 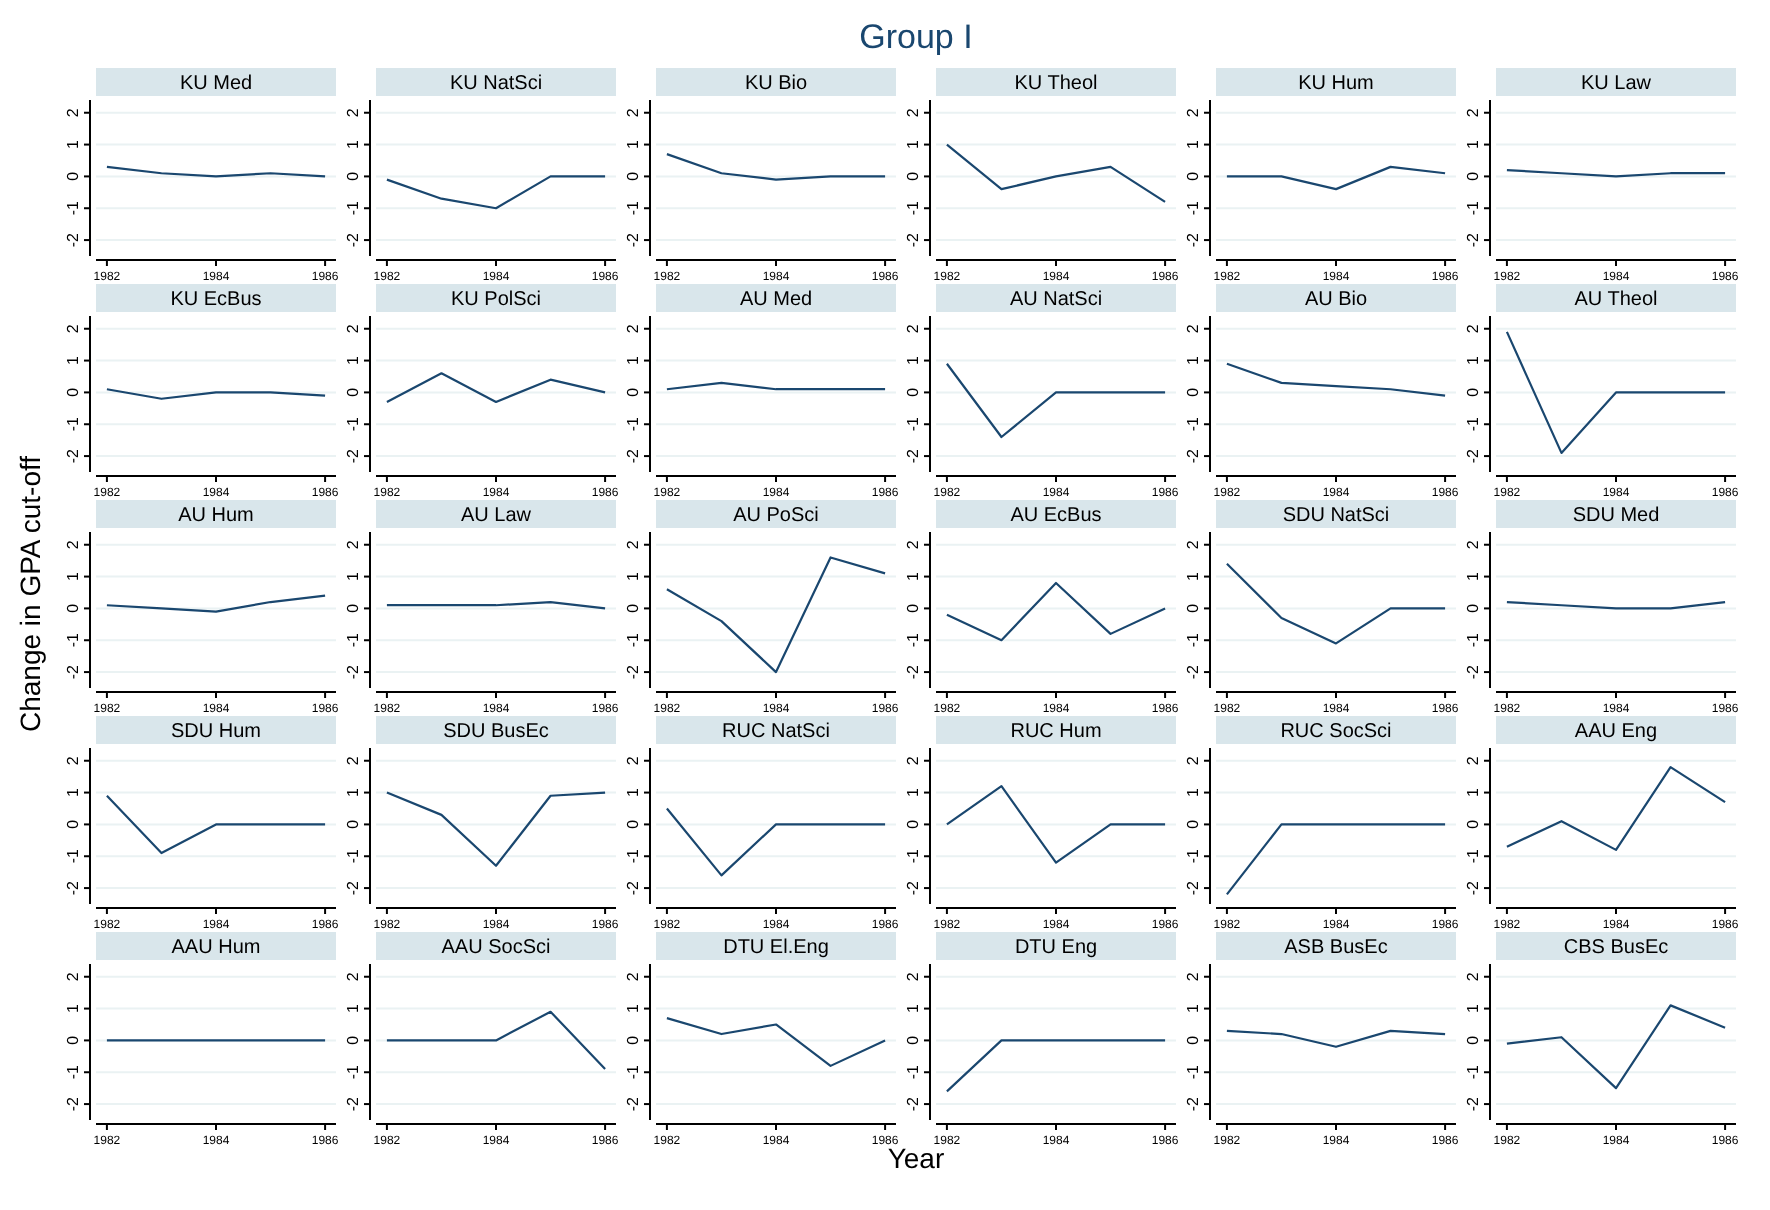 What do you see at coordinates (1616, 948) in the screenshot?
I see `chart-title: CBS BusEc` at bounding box center [1616, 948].